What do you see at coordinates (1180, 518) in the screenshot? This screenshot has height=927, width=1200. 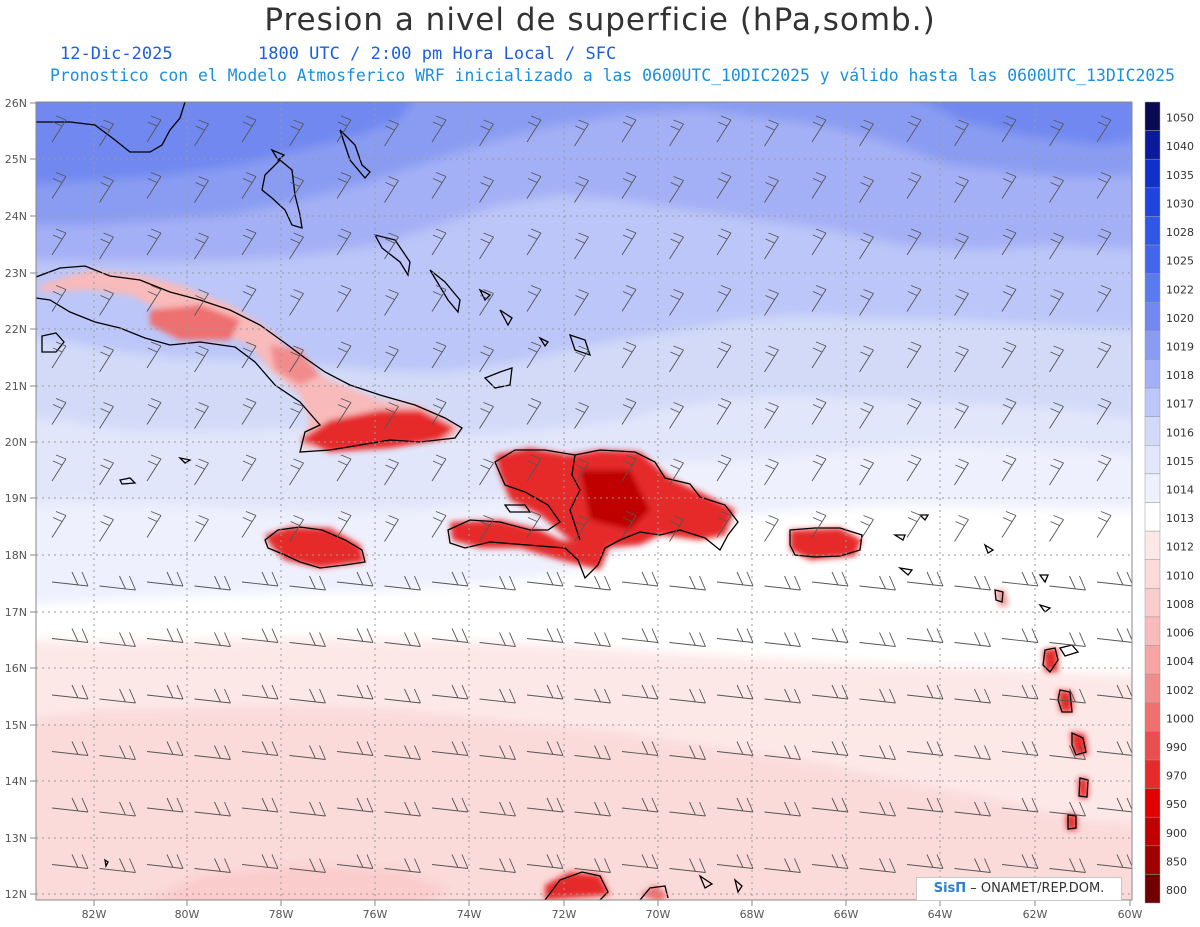 I see `colorbar-label: 1013` at bounding box center [1180, 518].